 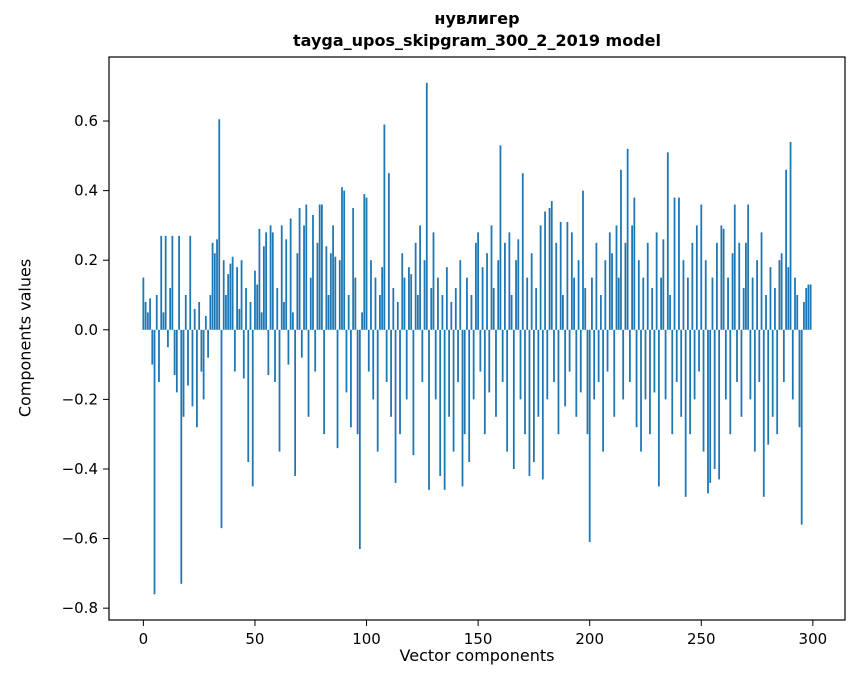 What do you see at coordinates (80, 469) in the screenshot?
I see `y-tick-label: −0.4` at bounding box center [80, 469].